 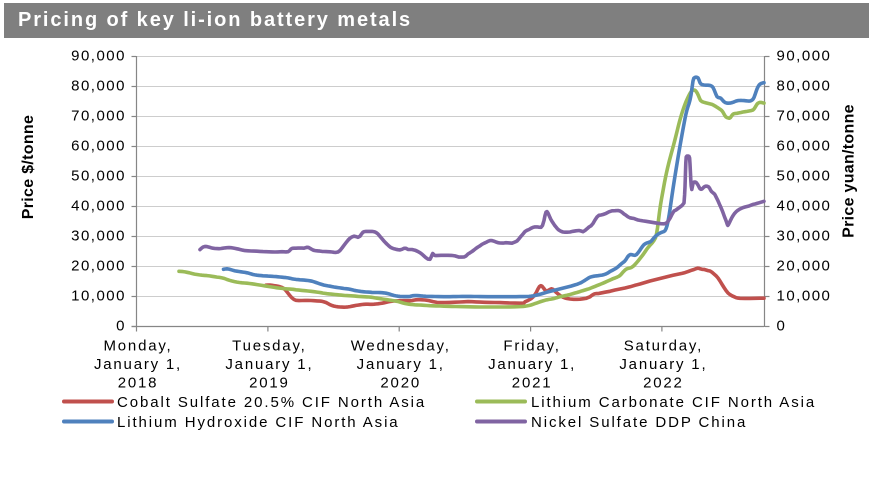 I want to click on svg-text: Monday,, so click(x=137, y=346).